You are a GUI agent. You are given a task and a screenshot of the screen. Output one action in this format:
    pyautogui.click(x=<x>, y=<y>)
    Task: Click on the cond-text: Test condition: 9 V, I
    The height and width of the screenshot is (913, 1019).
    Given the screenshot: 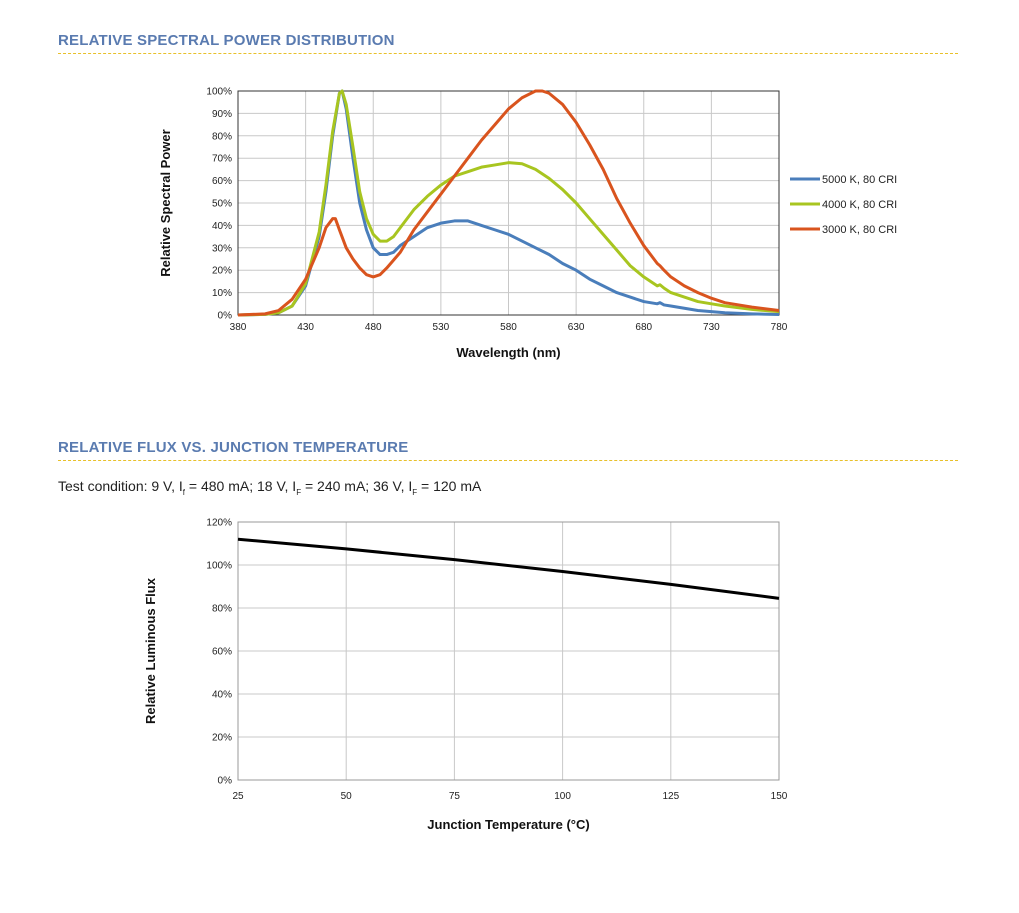 What is the action you would take?
    pyautogui.click(x=120, y=486)
    